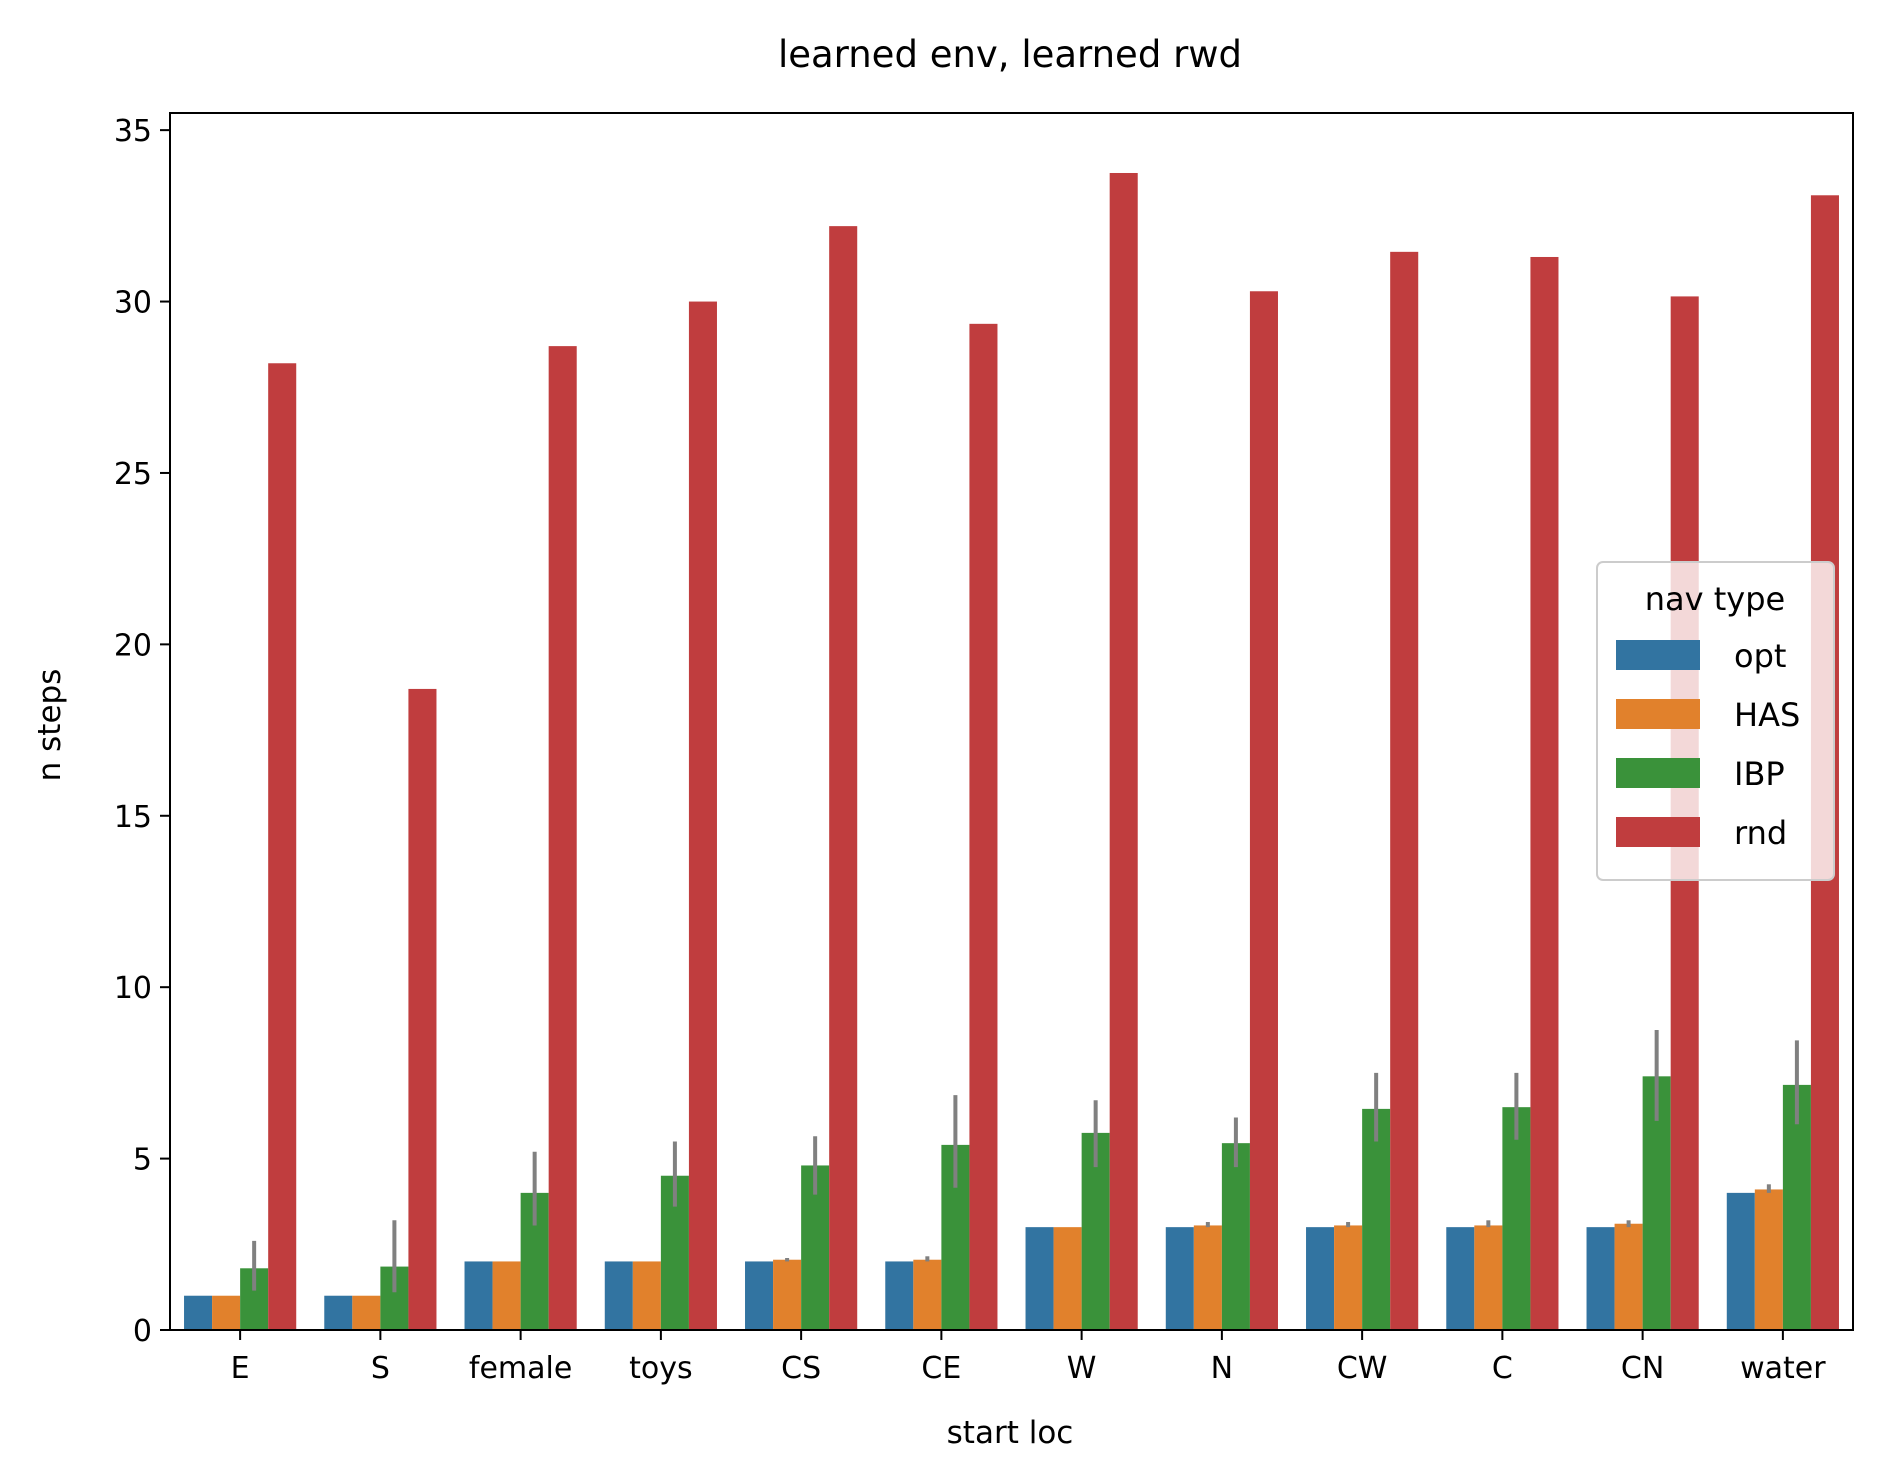  I want to click on bar-rnd-CS, so click(843, 778).